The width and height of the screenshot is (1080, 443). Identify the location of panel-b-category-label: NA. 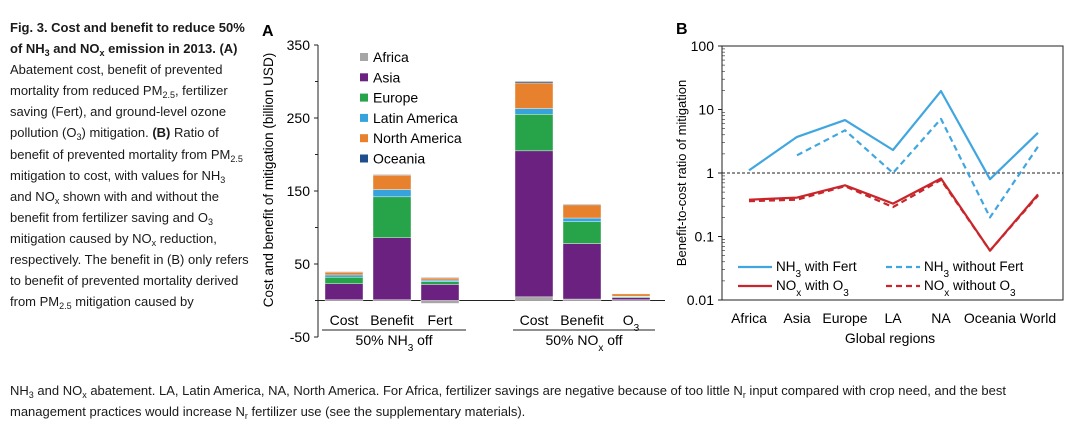
(941, 318).